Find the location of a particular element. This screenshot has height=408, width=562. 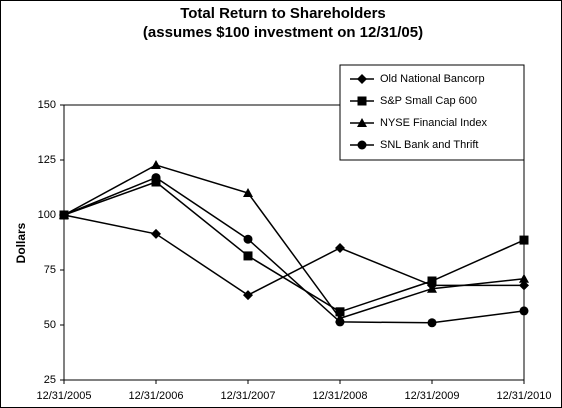

y-tick-label: 100 is located at coordinates (47, 215).